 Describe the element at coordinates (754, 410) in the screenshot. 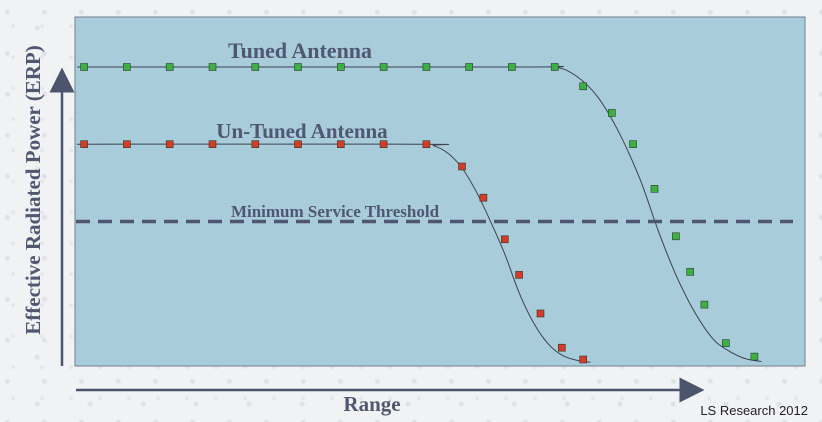

I see `credit-text: LS Research 2012` at that location.